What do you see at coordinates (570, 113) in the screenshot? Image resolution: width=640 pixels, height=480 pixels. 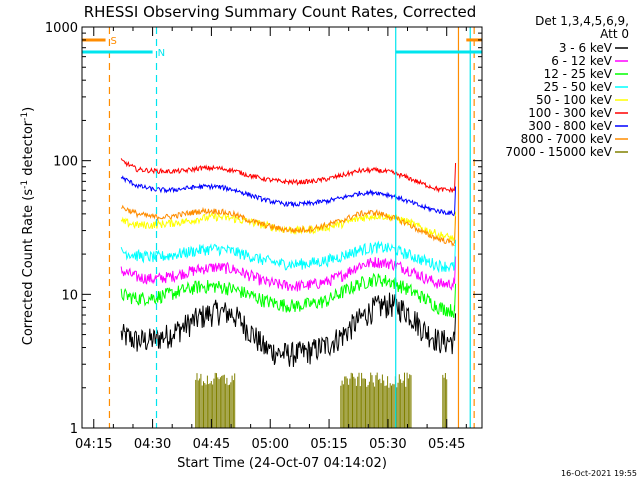 I see `legend-label: 100 - 300 keV` at bounding box center [570, 113].